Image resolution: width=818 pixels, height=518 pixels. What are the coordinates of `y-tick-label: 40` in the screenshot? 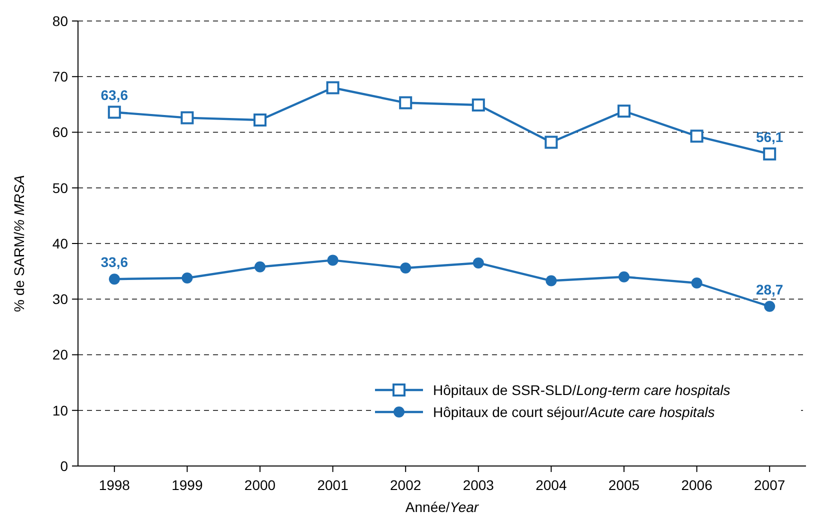 It's located at (60, 243).